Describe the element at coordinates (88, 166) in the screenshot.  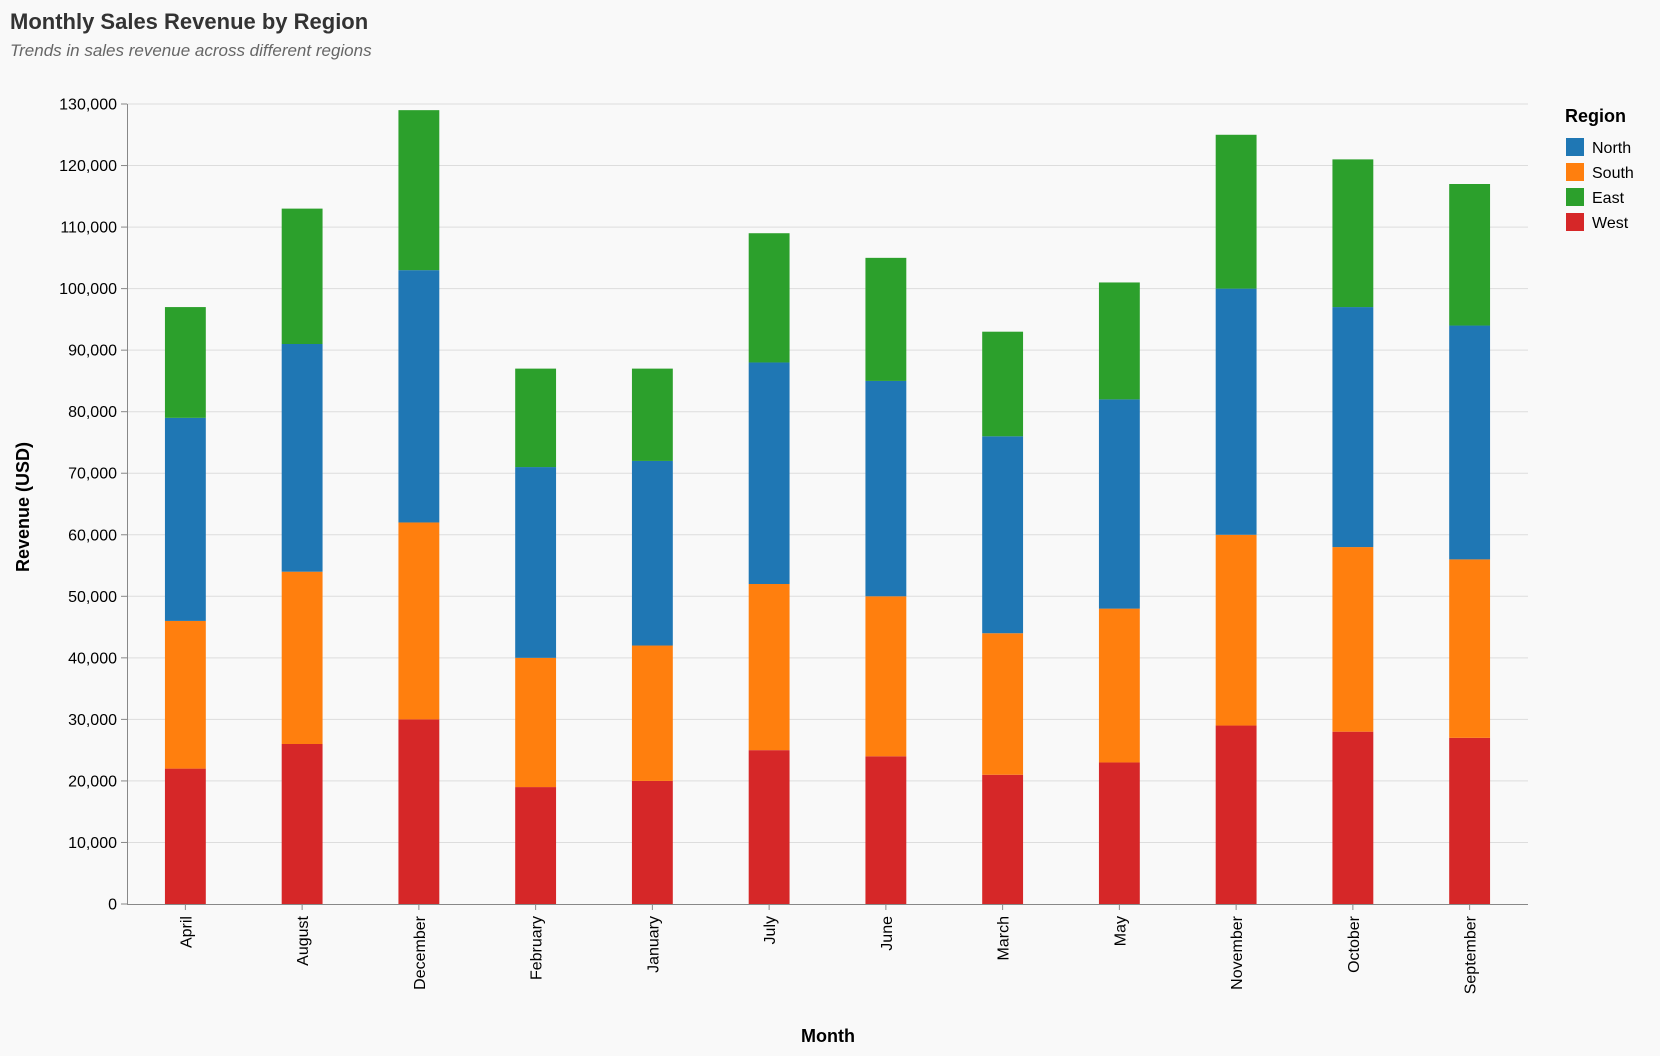
I see `y-tick-label: 120,000` at that location.